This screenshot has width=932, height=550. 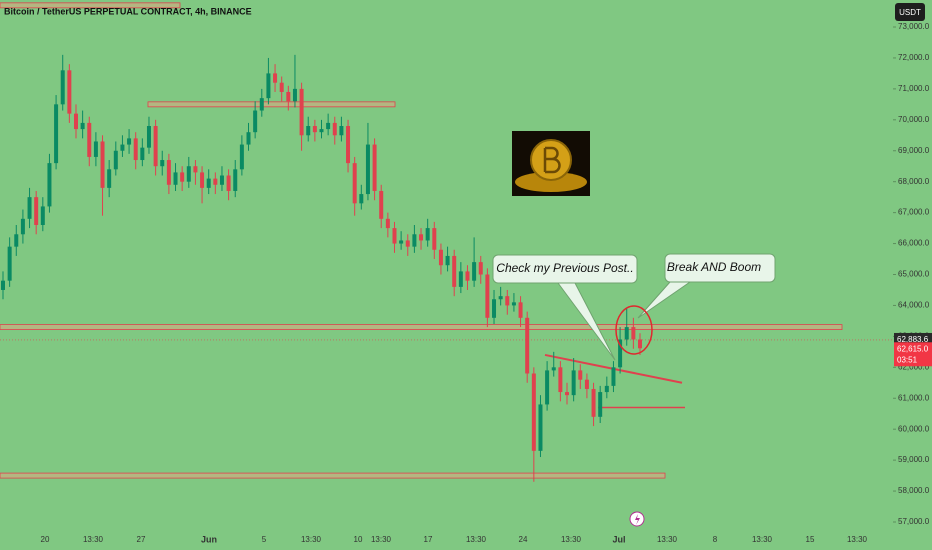 What do you see at coordinates (914, 521) in the screenshot?
I see `y-tick-label: 57,000.0` at bounding box center [914, 521].